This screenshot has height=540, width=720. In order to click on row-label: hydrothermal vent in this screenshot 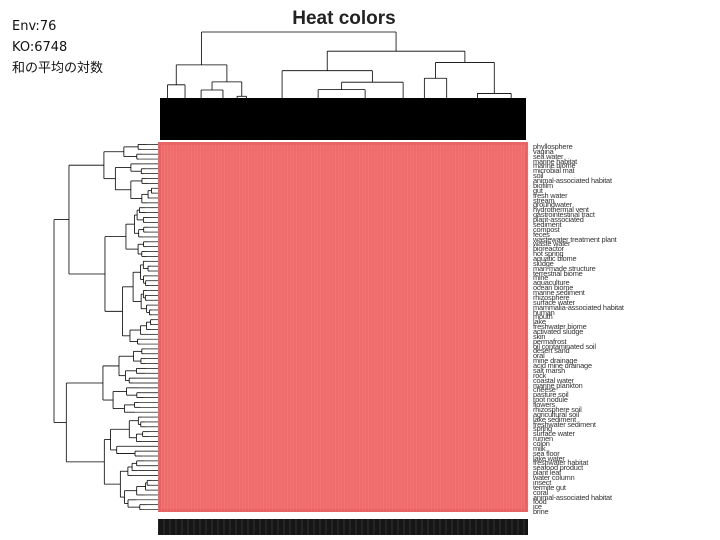, I will do `click(561, 210)`.